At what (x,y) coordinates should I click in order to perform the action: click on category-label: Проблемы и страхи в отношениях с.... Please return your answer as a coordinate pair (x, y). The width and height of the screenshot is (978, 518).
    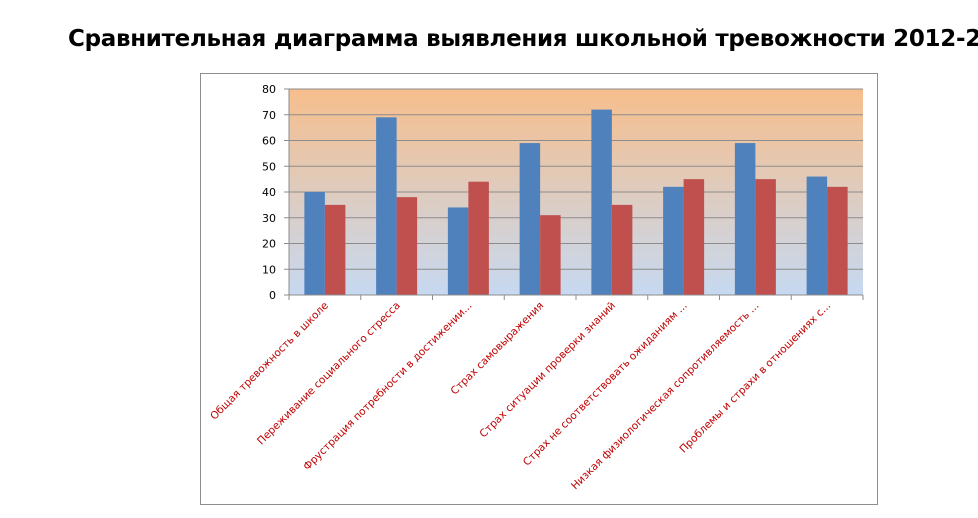
    Looking at the image, I should click on (755, 378).